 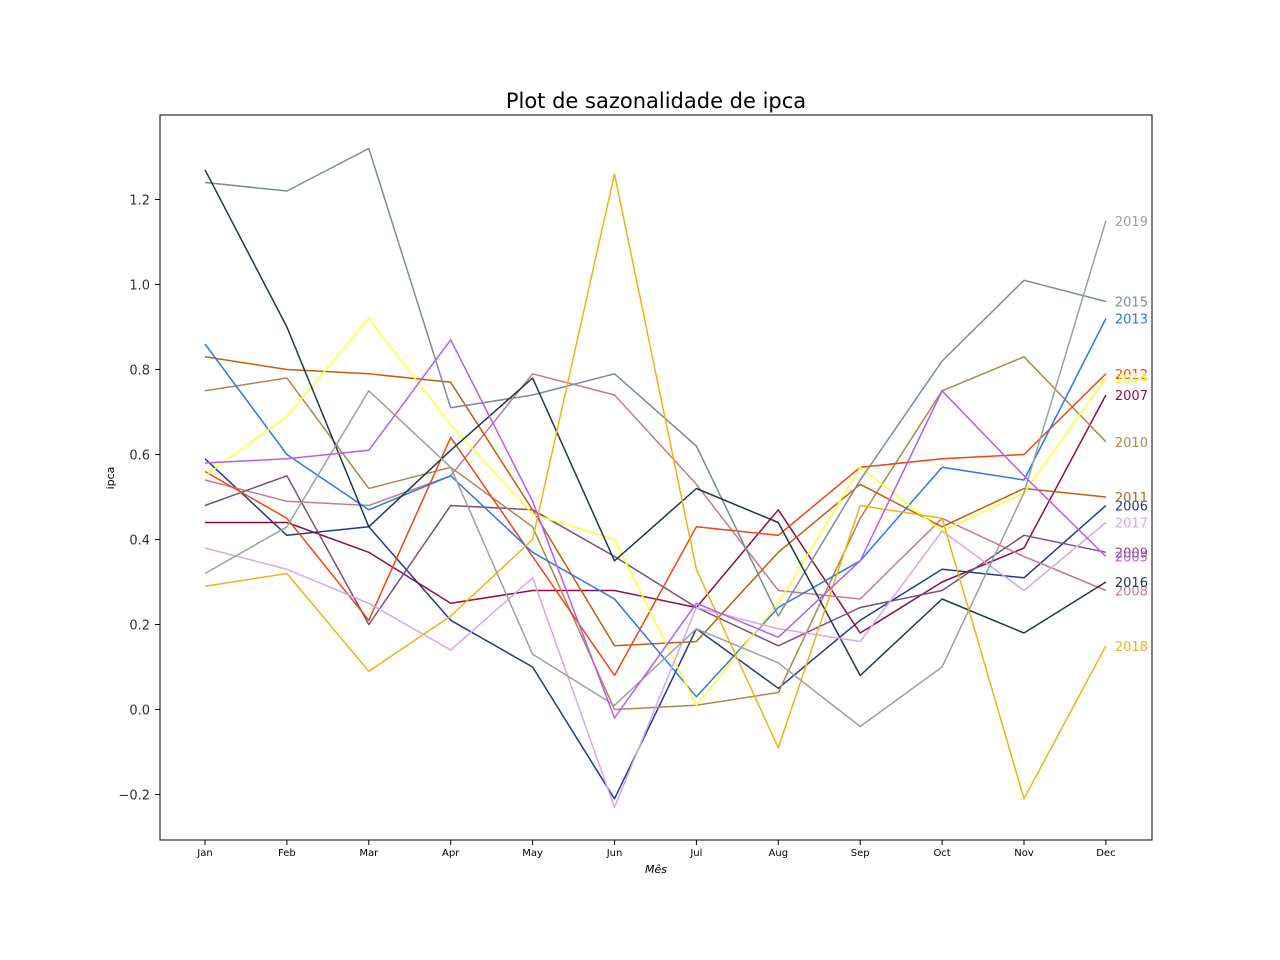 I want to click on y-axis: −0.2 0.0 0.2 0.4 0.6 0.8 1.0 1.2, so click(x=139, y=499).